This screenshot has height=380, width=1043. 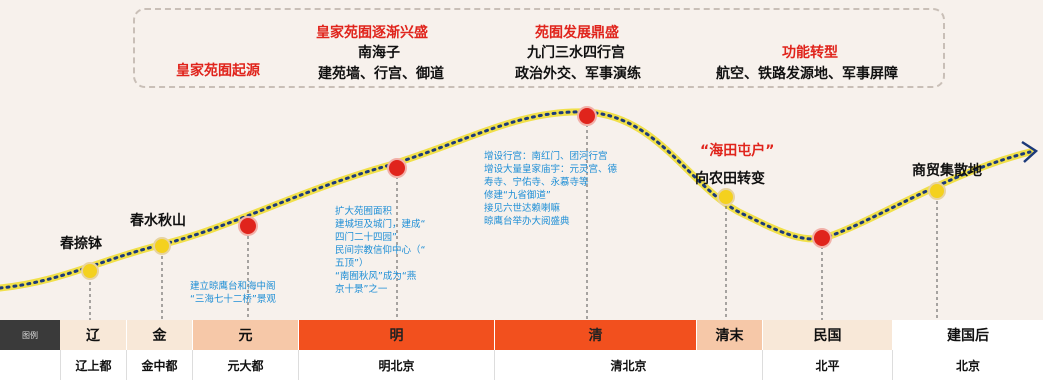 I want to click on note-yuan-2: “三海七十二桥”景观, so click(x=233, y=299).